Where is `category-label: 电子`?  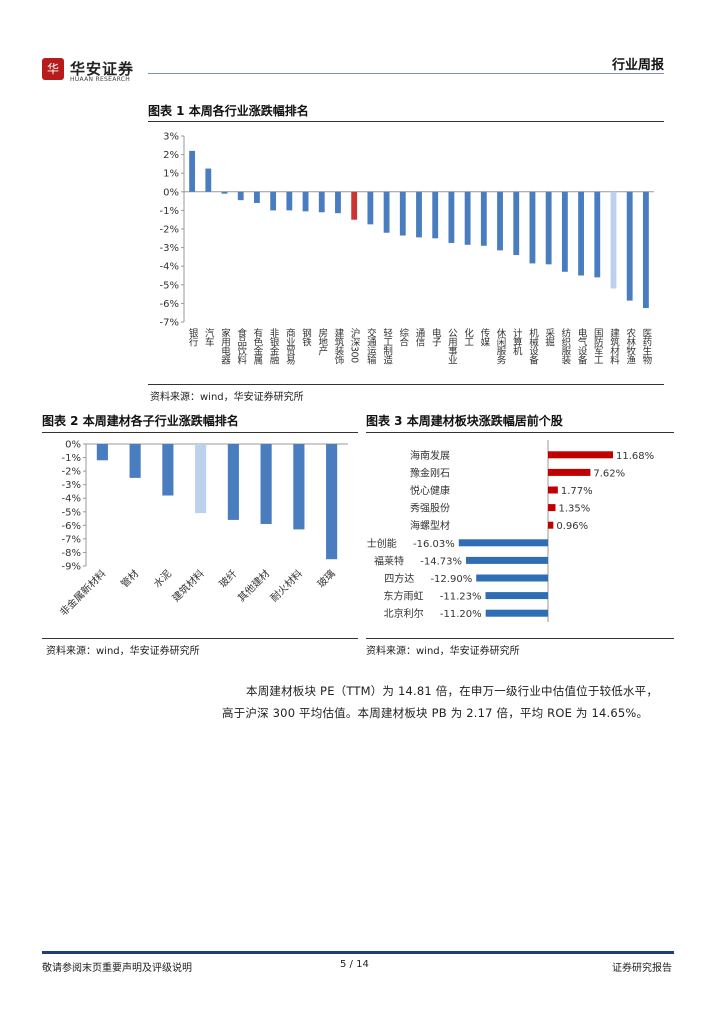 category-label: 电子 is located at coordinates (436, 336).